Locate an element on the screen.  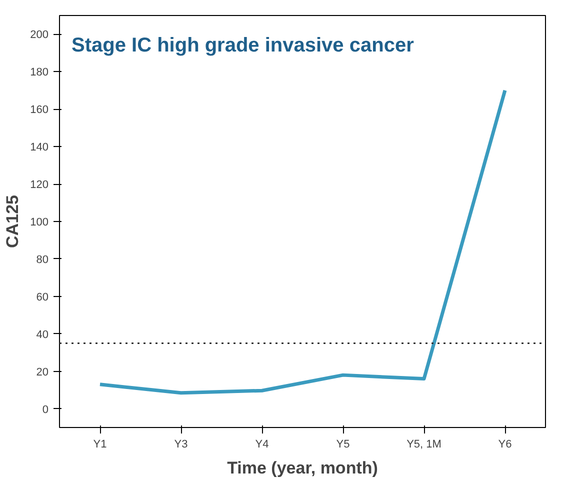
y-axis-title: CA125 is located at coordinates (12, 221).